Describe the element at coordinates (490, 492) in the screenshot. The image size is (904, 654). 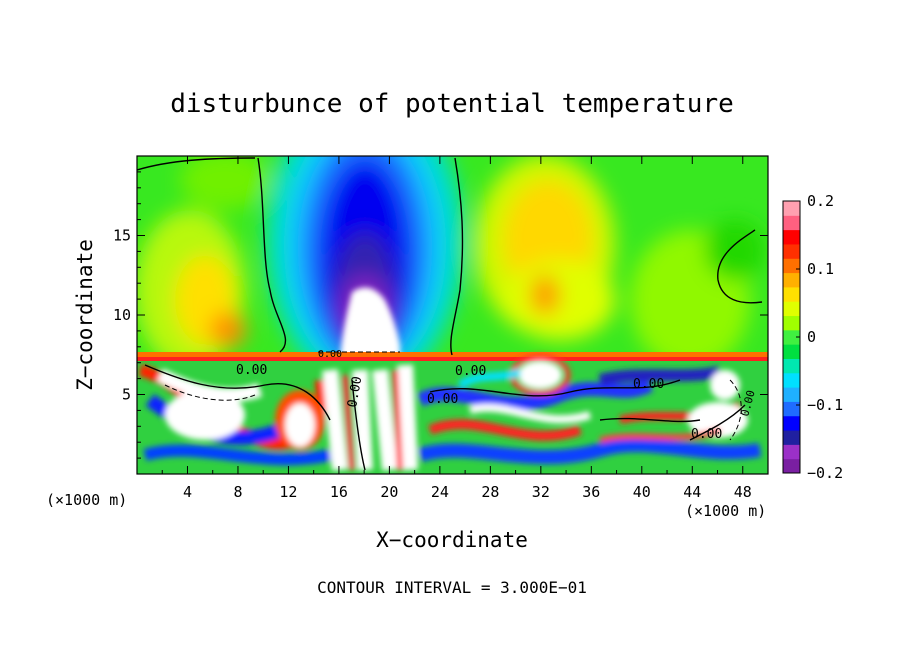
I see `x-tick-label: 28` at that location.